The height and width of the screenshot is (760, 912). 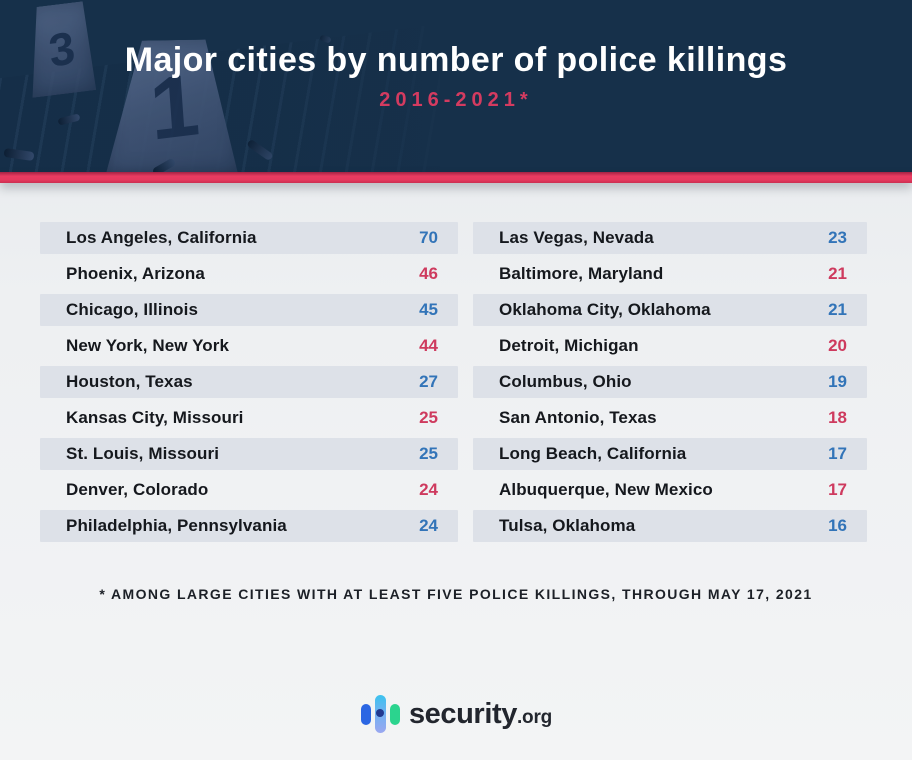 What do you see at coordinates (605, 309) in the screenshot?
I see `city-label: Oklahoma City, Oklahoma` at bounding box center [605, 309].